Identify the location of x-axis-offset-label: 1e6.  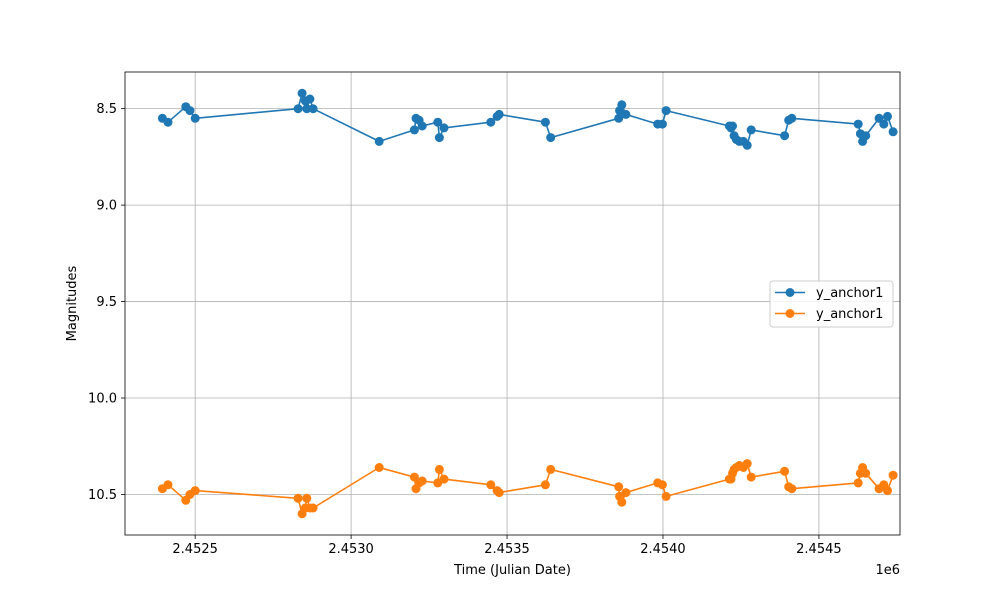
(887, 570).